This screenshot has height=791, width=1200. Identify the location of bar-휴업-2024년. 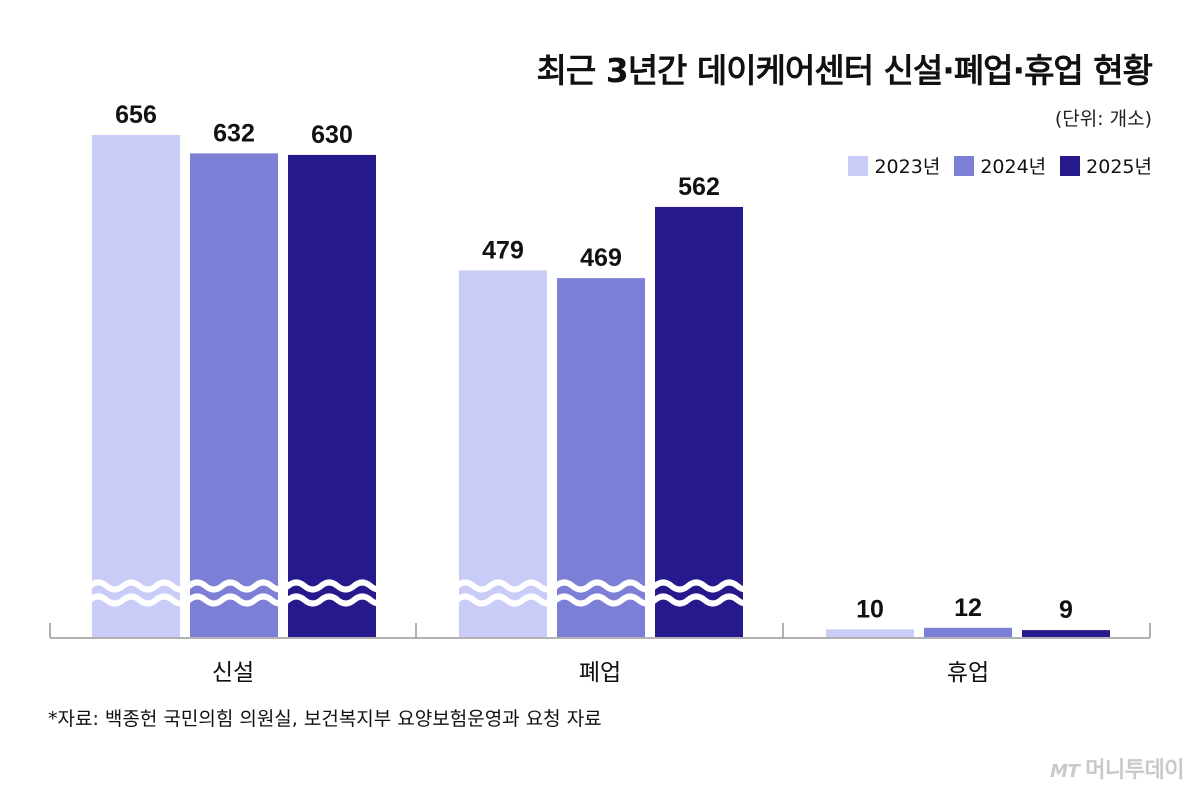
(968, 632).